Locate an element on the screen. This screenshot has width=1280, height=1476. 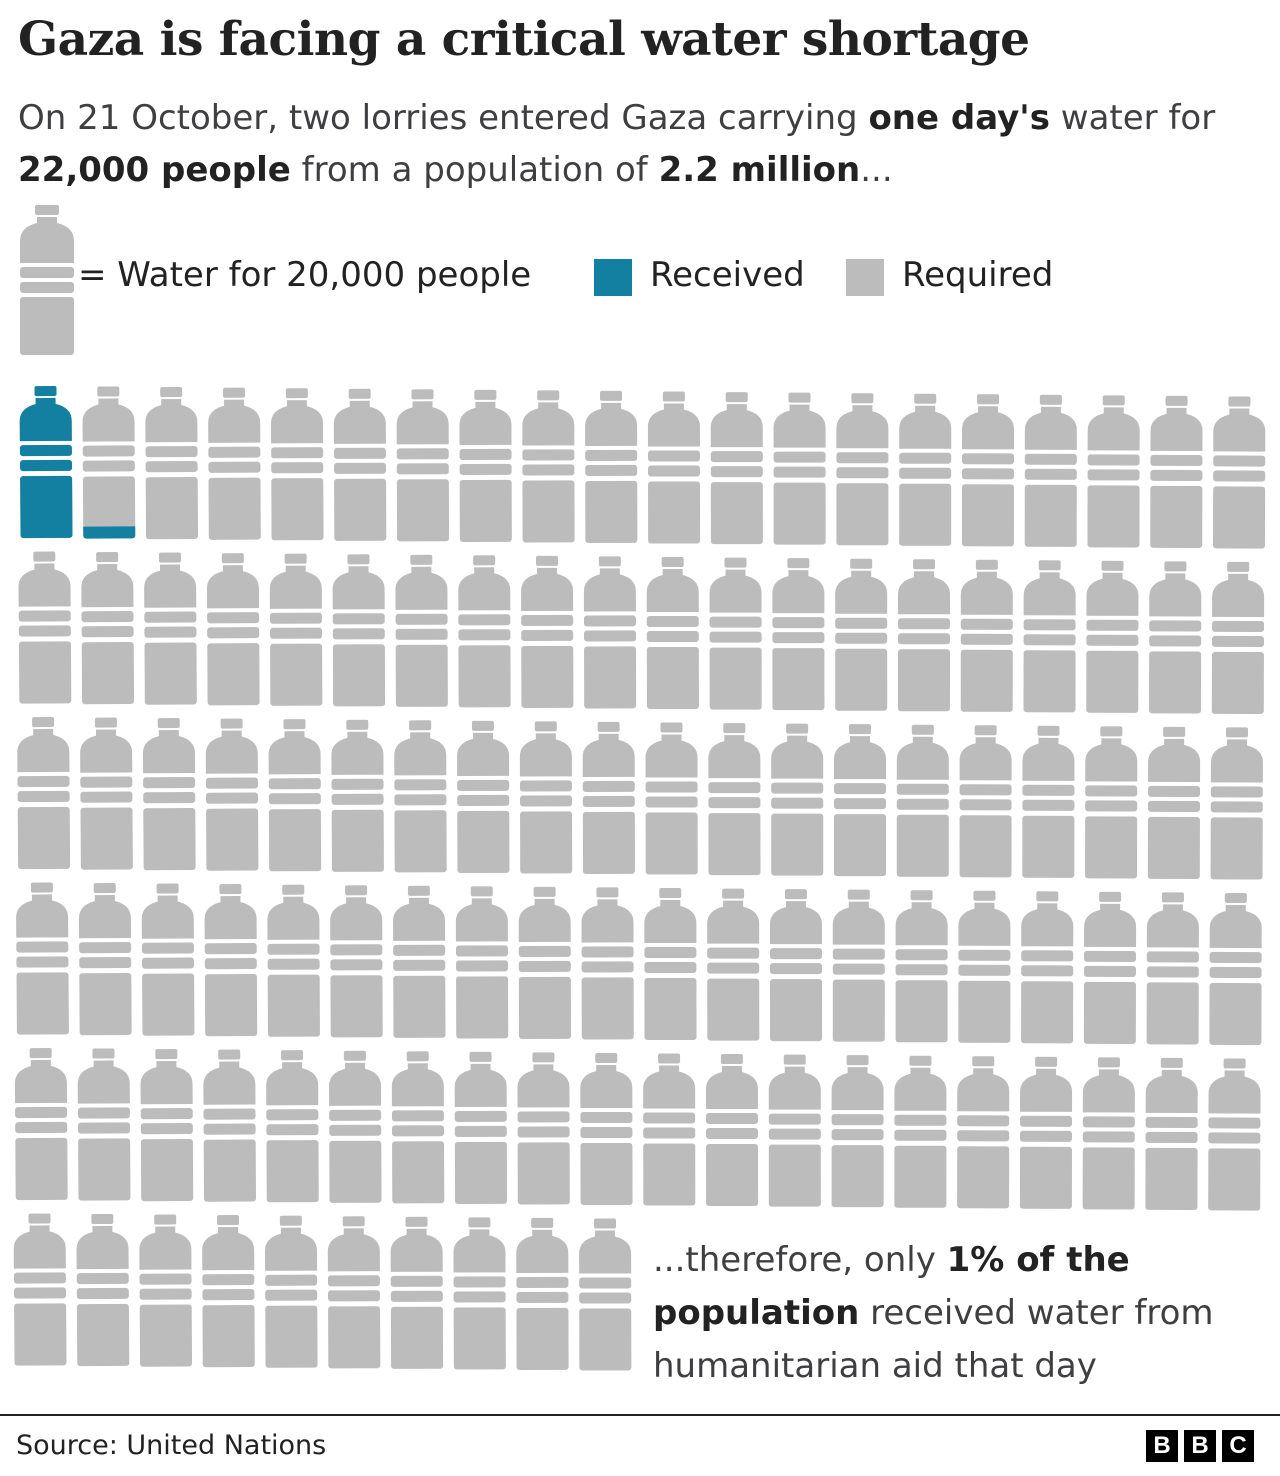
logo-letter-b2: B is located at coordinates (1200, 1446).